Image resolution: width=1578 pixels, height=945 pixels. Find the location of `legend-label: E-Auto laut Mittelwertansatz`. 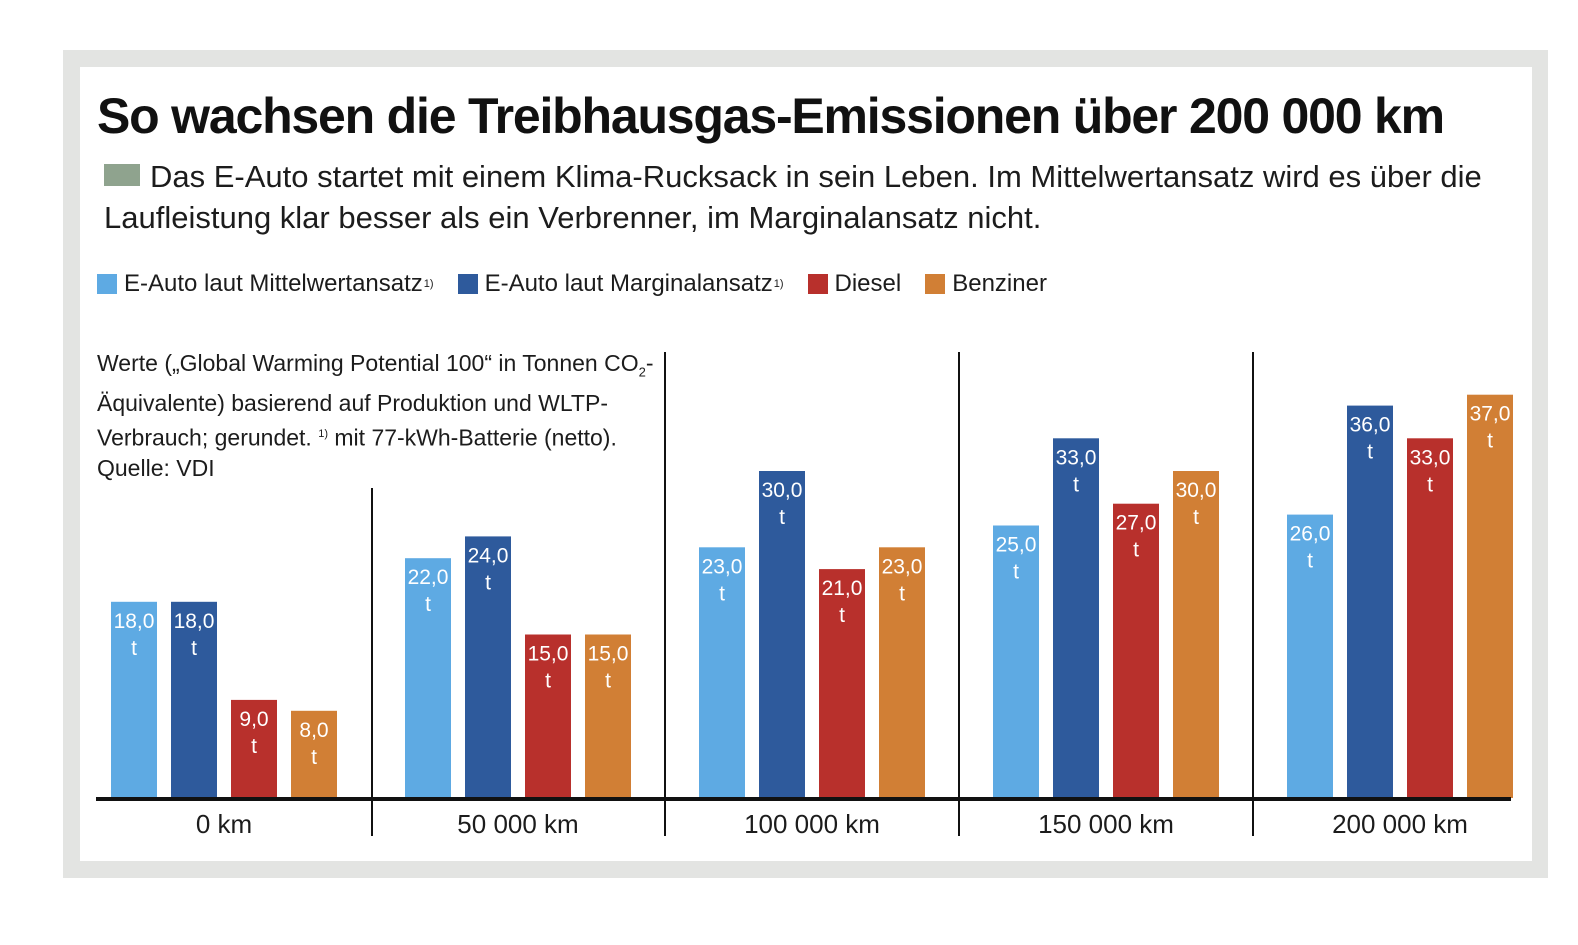

legend-label: E-Auto laut Mittelwertansatz is located at coordinates (273, 283).